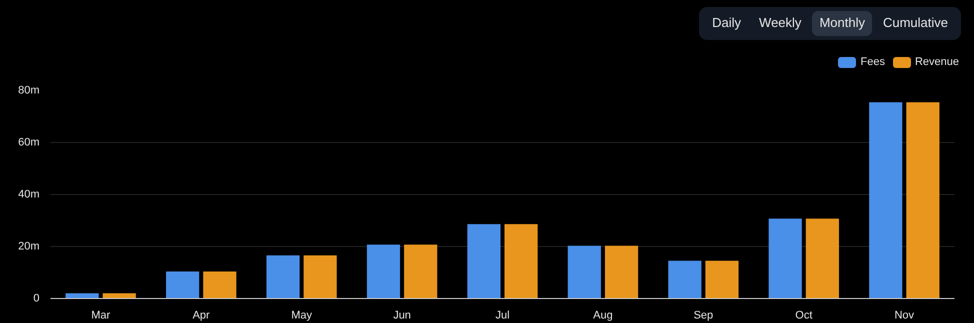 This screenshot has height=323, width=974. Describe the element at coordinates (936, 62) in the screenshot. I see `legend-label: Revenue` at that location.